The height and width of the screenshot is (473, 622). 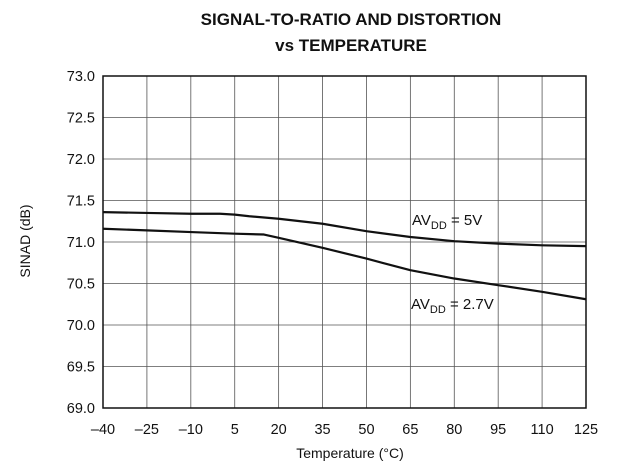 What do you see at coordinates (344, 229) in the screenshot?
I see `series-line-5v` at bounding box center [344, 229].